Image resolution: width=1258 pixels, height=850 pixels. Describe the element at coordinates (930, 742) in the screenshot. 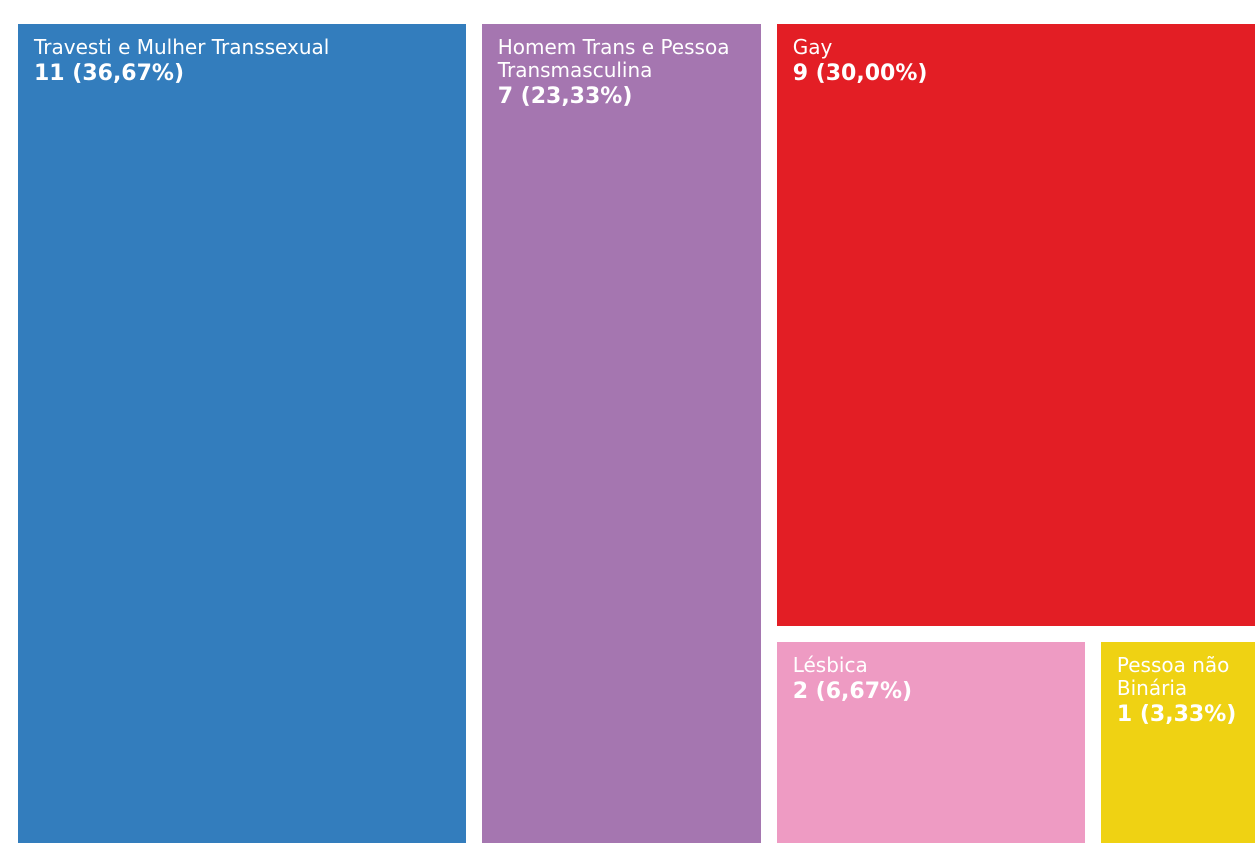

I see `treemap-cell: Lésbica 2 (6,67%)` at that location.